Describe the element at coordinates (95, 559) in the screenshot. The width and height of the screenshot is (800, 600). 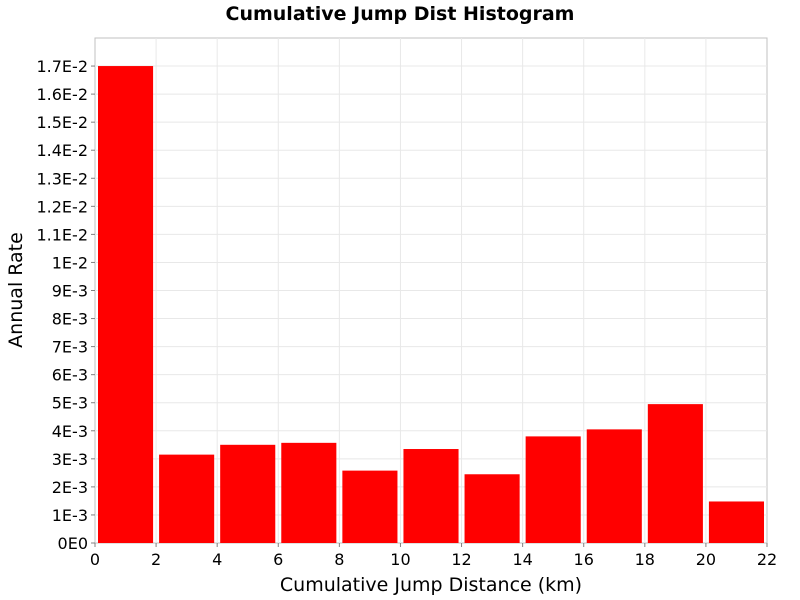
I see `x-tick-label: 0` at that location.